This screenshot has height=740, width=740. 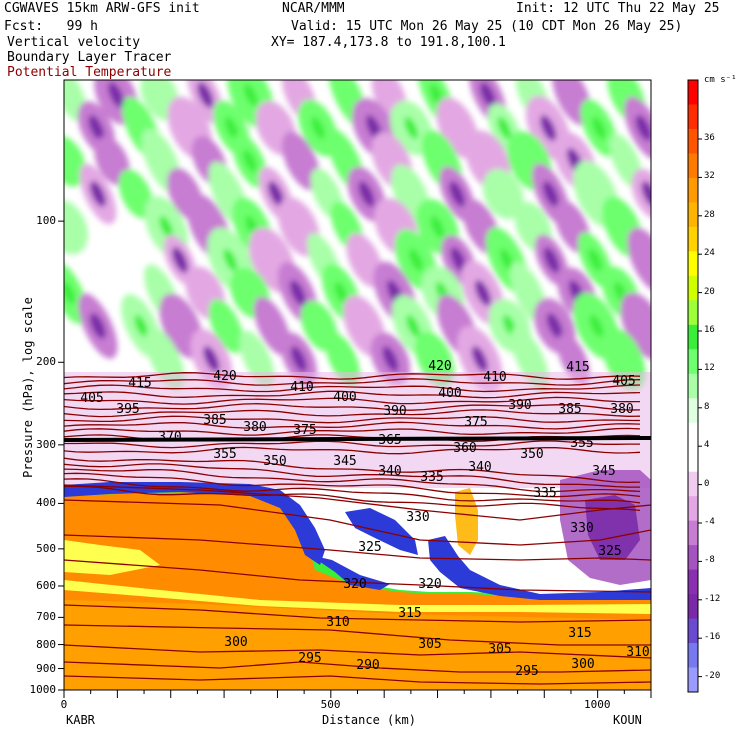 I want to click on theta-label: 405, so click(x=623, y=381).